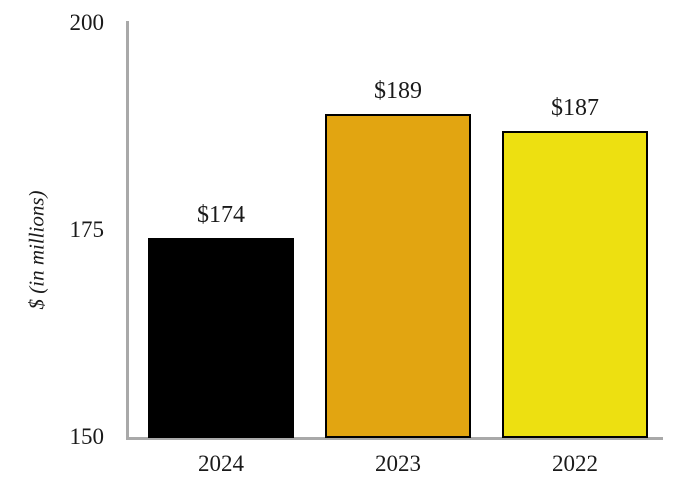 Image resolution: width=682 pixels, height=500 pixels. I want to click on bar-2024, so click(221, 338).